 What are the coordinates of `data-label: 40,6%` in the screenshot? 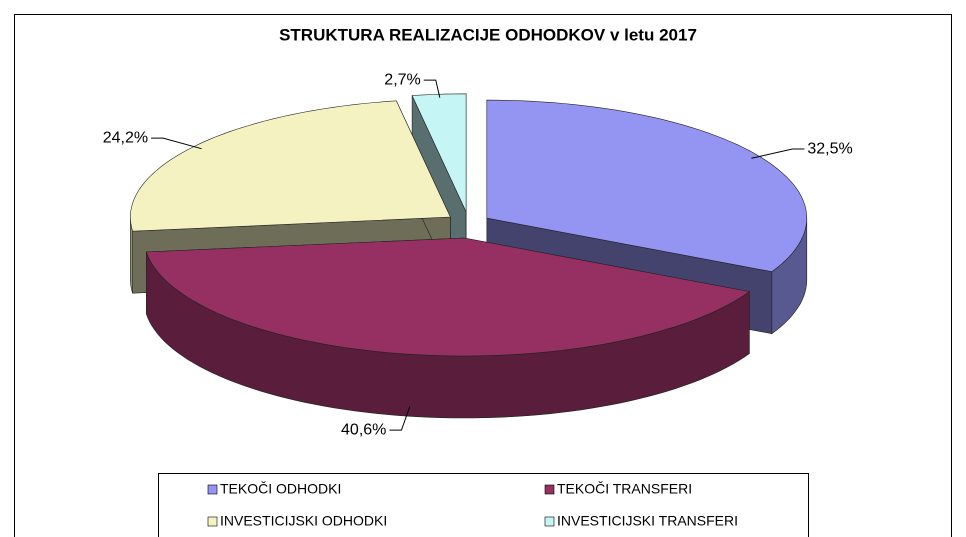 It's located at (363, 429).